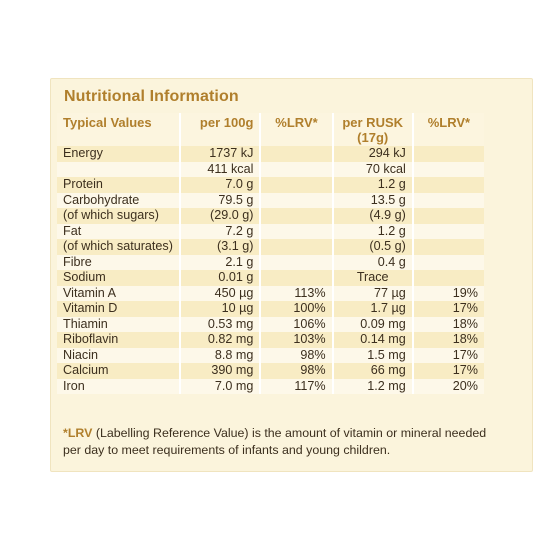  What do you see at coordinates (119, 278) in the screenshot?
I see `row-name: Sodium` at bounding box center [119, 278].